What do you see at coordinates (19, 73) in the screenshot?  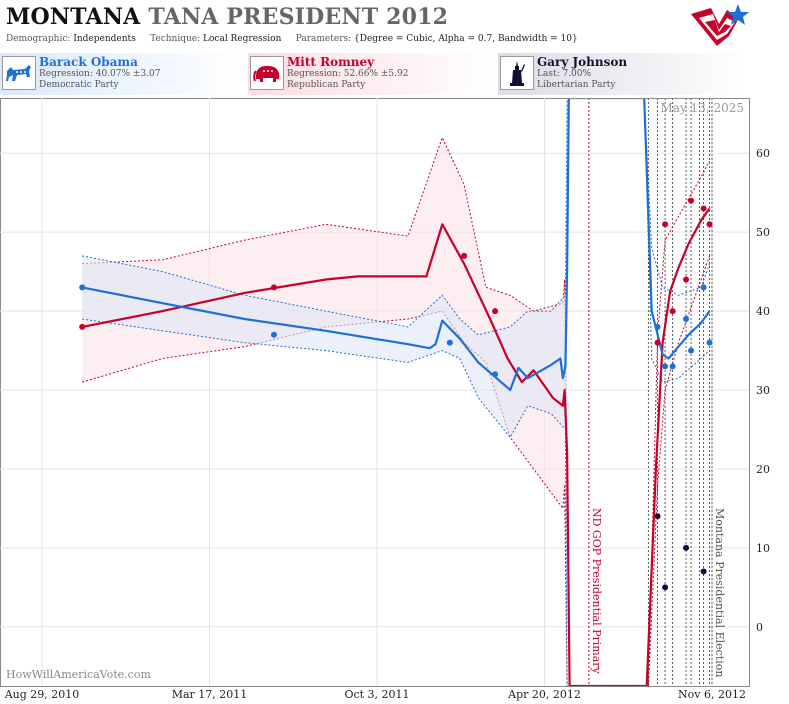 I see `donkey-icon` at bounding box center [19, 73].